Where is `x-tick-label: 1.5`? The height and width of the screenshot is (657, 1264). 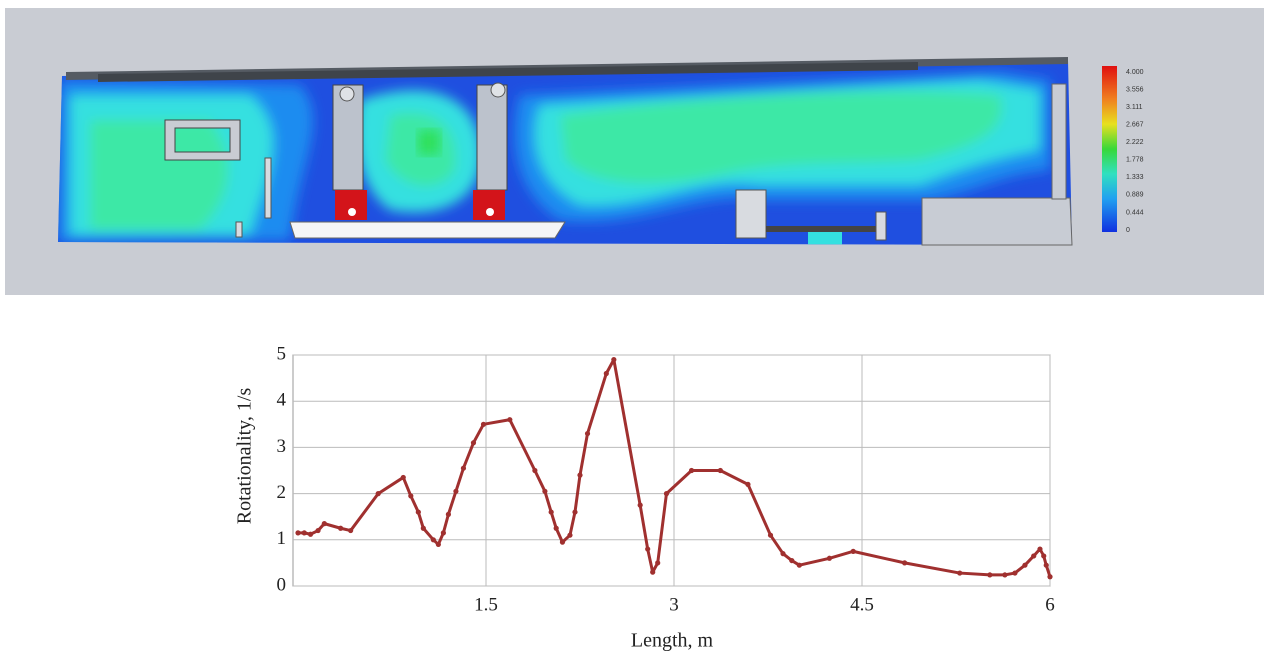 x-tick-label: 1.5 is located at coordinates (486, 604).